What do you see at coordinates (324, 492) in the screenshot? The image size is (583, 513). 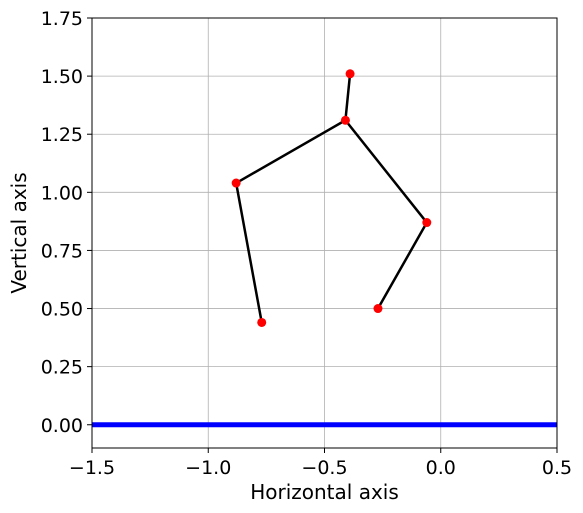 I see `x-axis-label: Horizontal axis` at bounding box center [324, 492].